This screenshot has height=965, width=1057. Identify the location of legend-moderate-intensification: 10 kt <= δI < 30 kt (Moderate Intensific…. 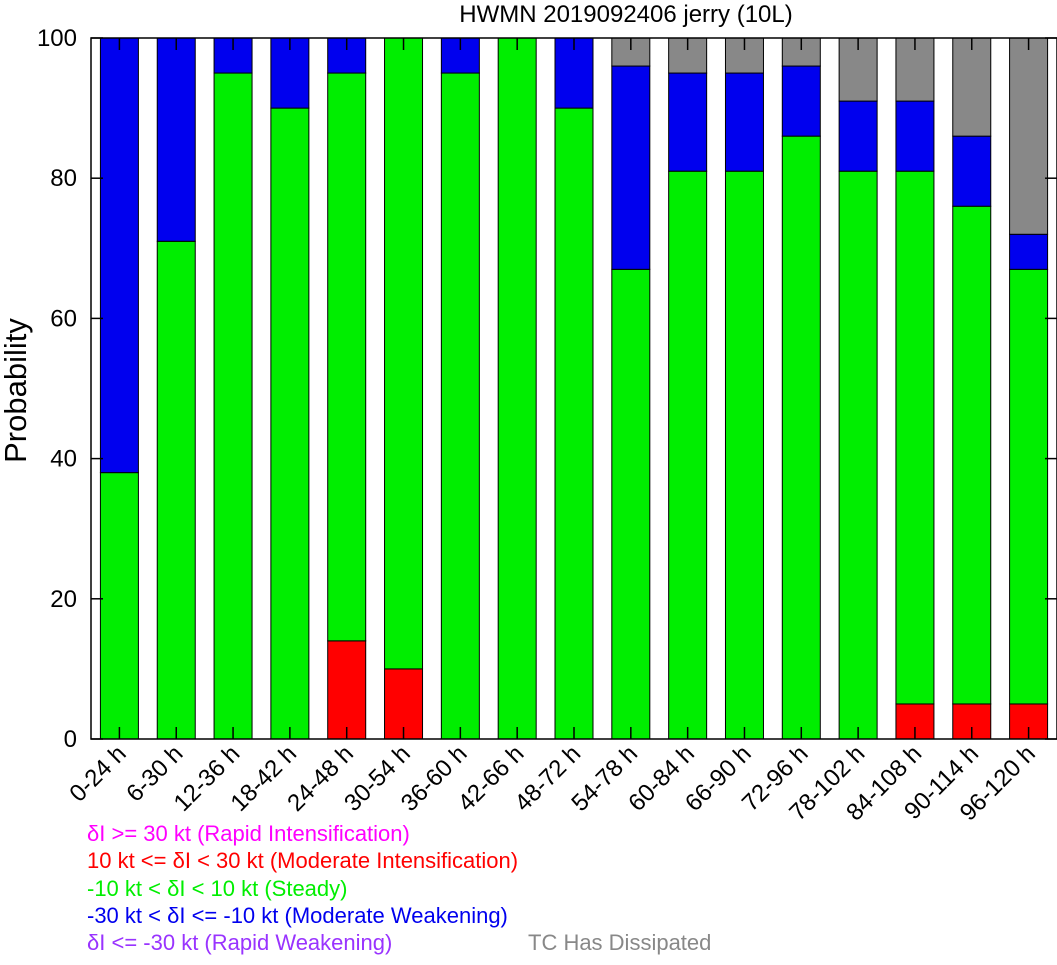
(303, 860).